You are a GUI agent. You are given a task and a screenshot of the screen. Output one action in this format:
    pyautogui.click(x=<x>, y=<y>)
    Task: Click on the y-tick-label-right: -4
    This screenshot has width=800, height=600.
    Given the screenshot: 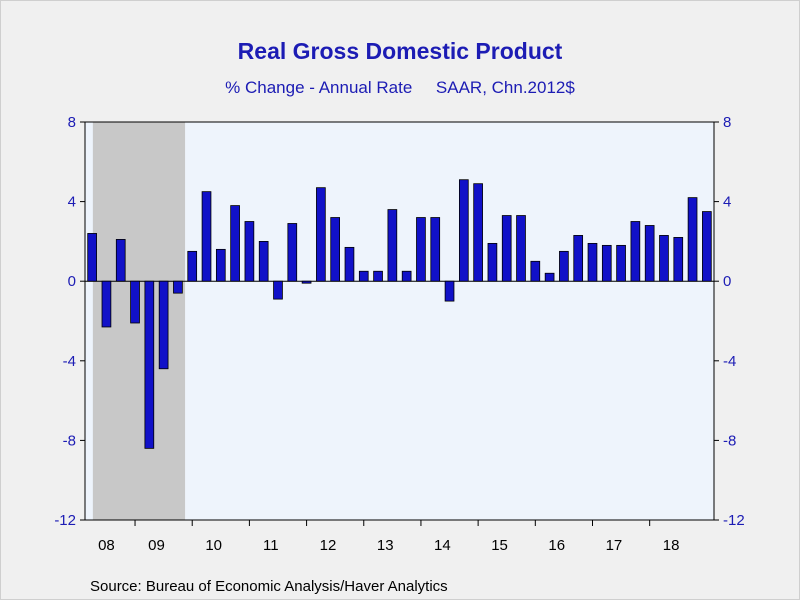 What is the action you would take?
    pyautogui.click(x=729, y=361)
    